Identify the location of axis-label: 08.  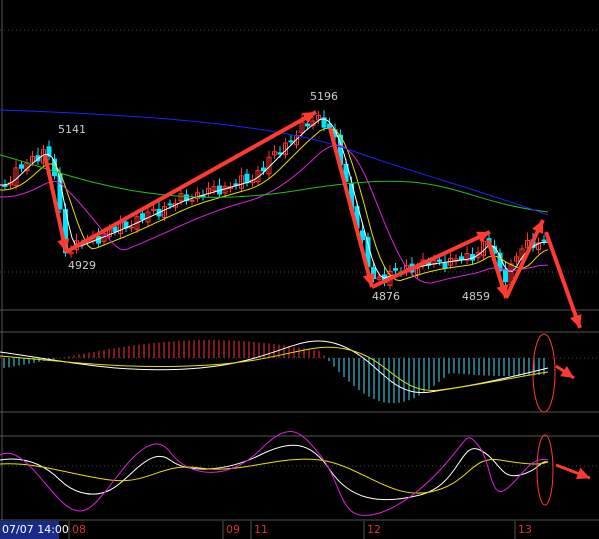
(79, 529).